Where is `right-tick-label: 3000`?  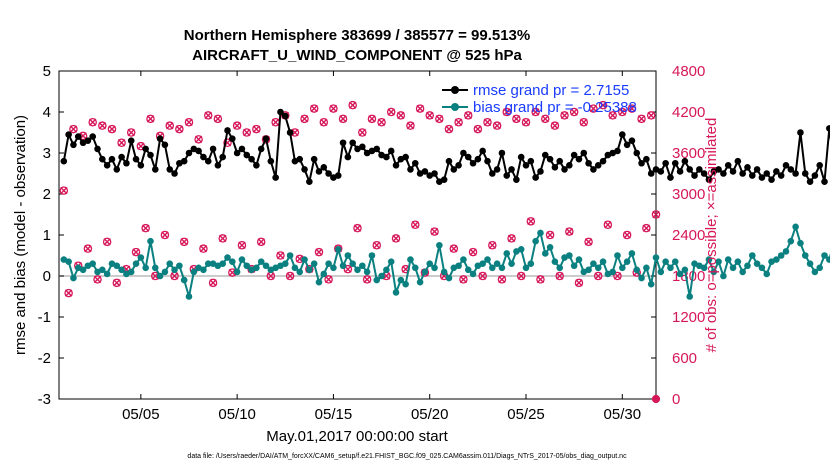 right-tick-label: 3000 is located at coordinates (688, 194).